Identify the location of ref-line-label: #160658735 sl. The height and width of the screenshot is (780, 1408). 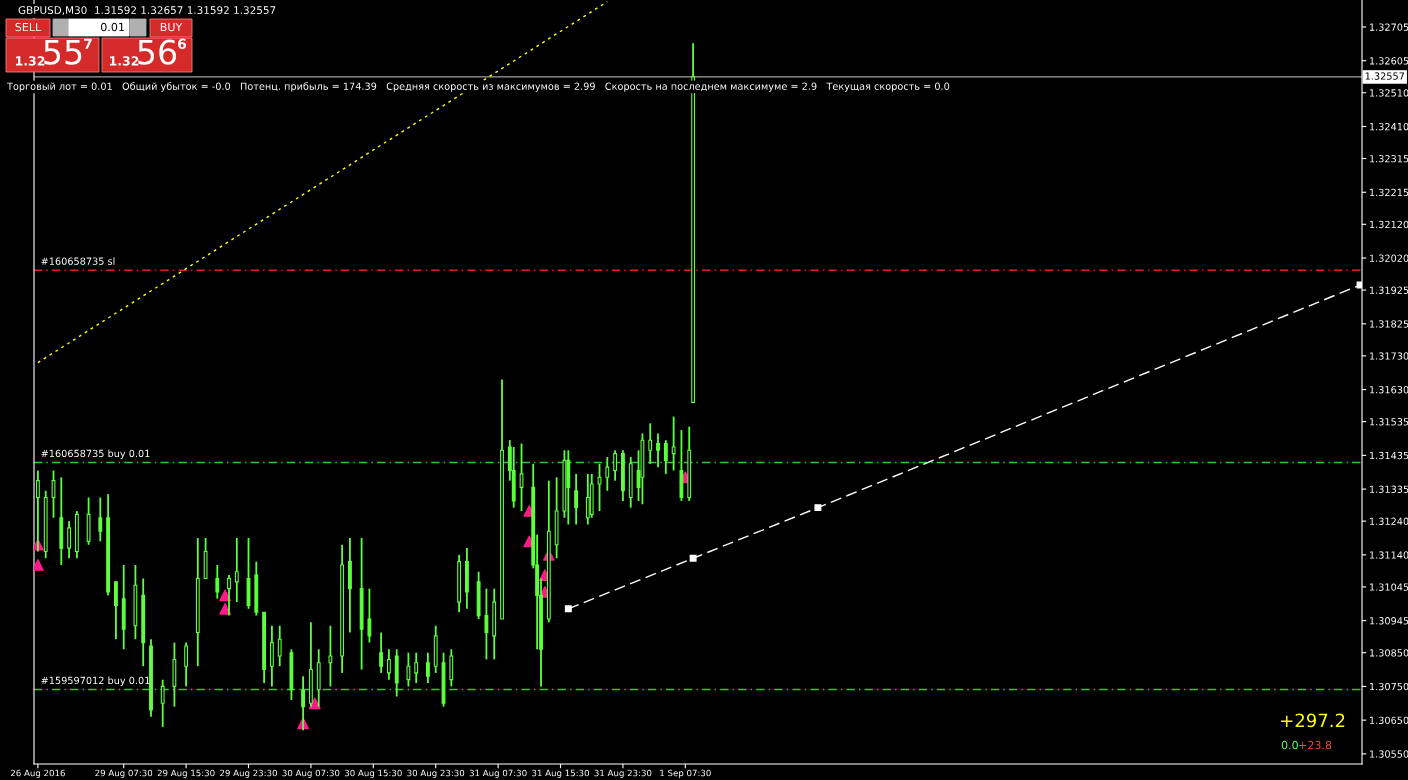
(78, 261).